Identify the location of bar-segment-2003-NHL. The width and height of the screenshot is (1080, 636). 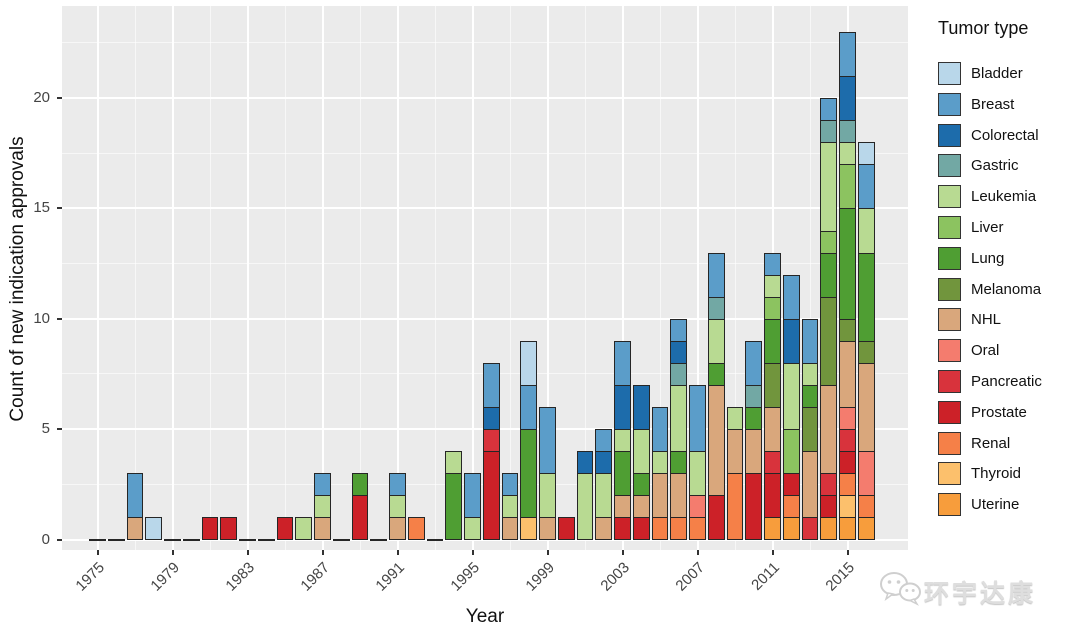
(622, 507).